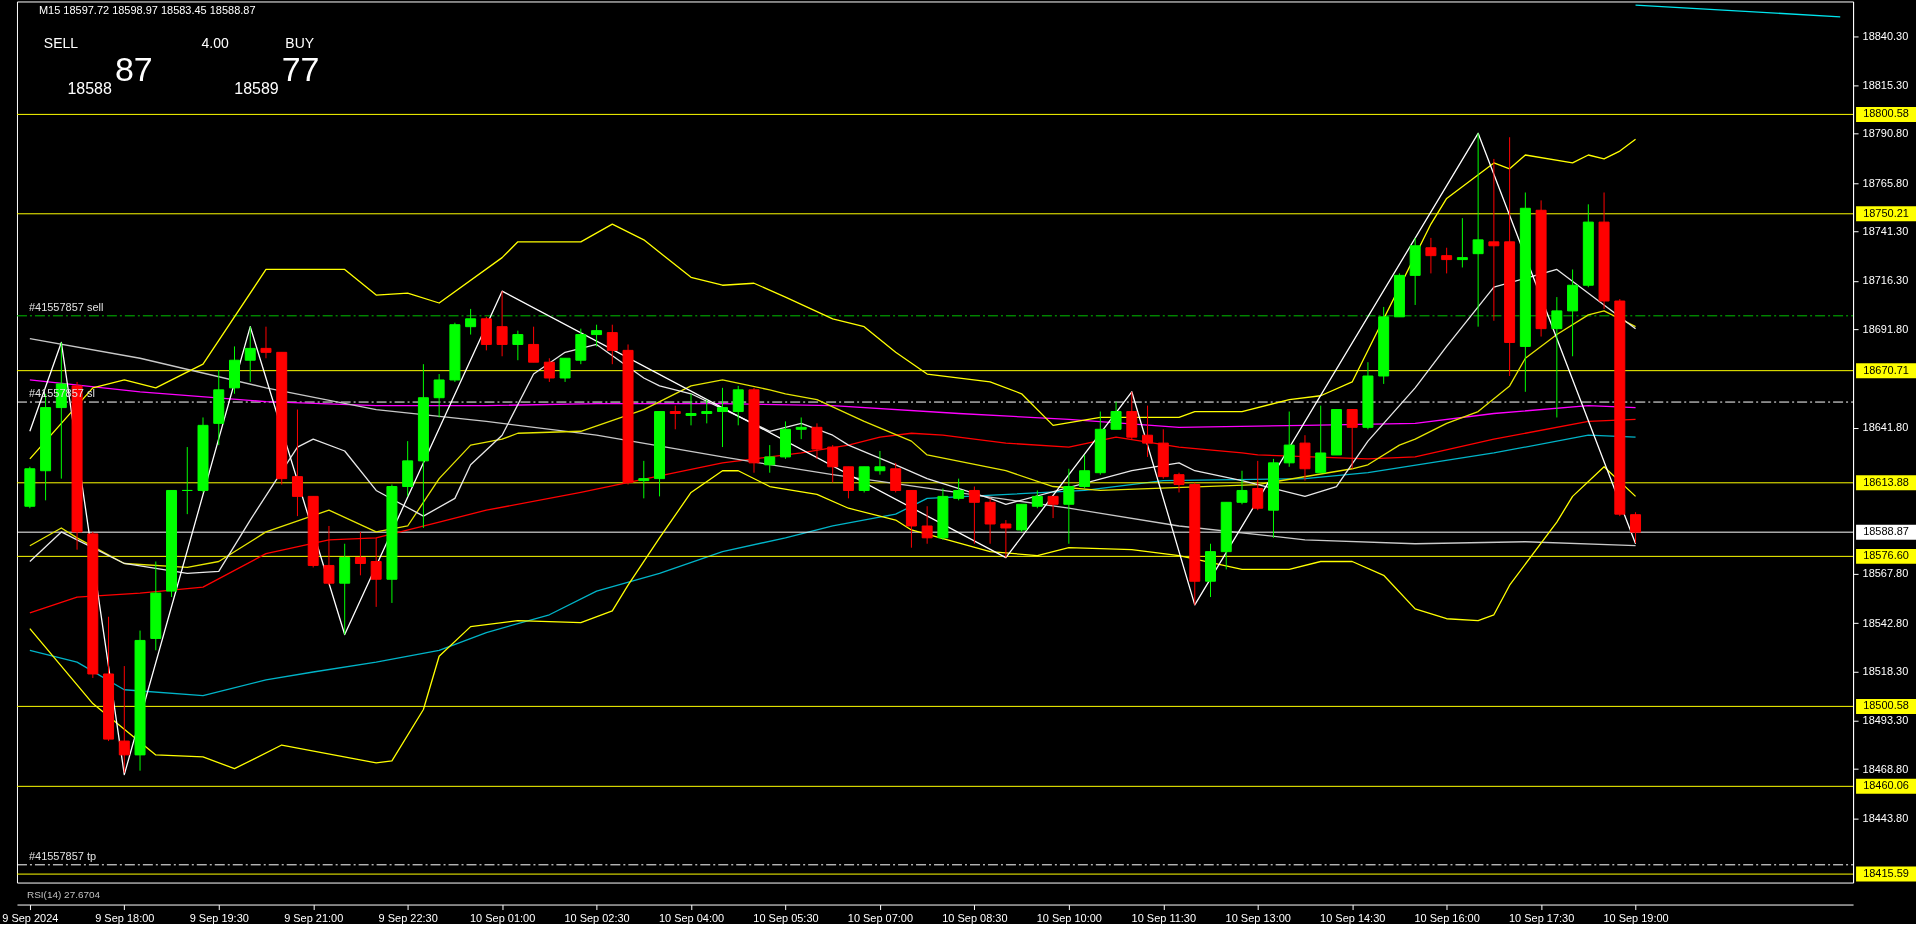  Describe the element at coordinates (1885, 670) in the screenshot. I see `y-tick-label: 18518.30` at that location.